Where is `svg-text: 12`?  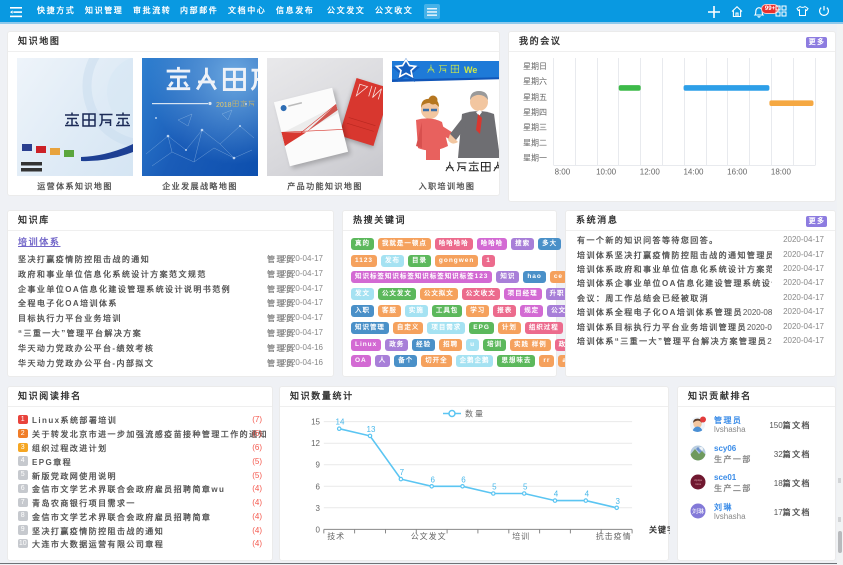 svg-text: 12 is located at coordinates (315, 443).